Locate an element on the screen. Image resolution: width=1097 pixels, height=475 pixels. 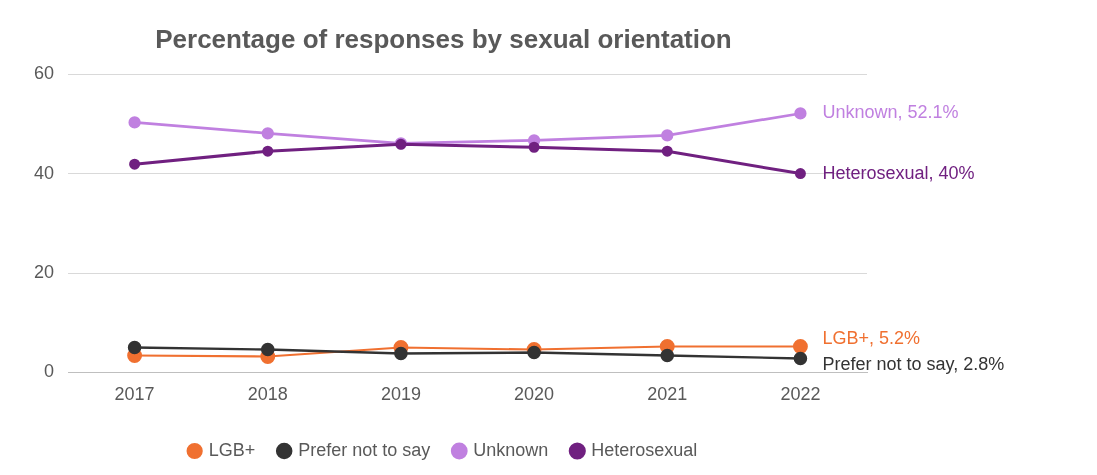
x-tick-label: 2018 is located at coordinates (267, 394).